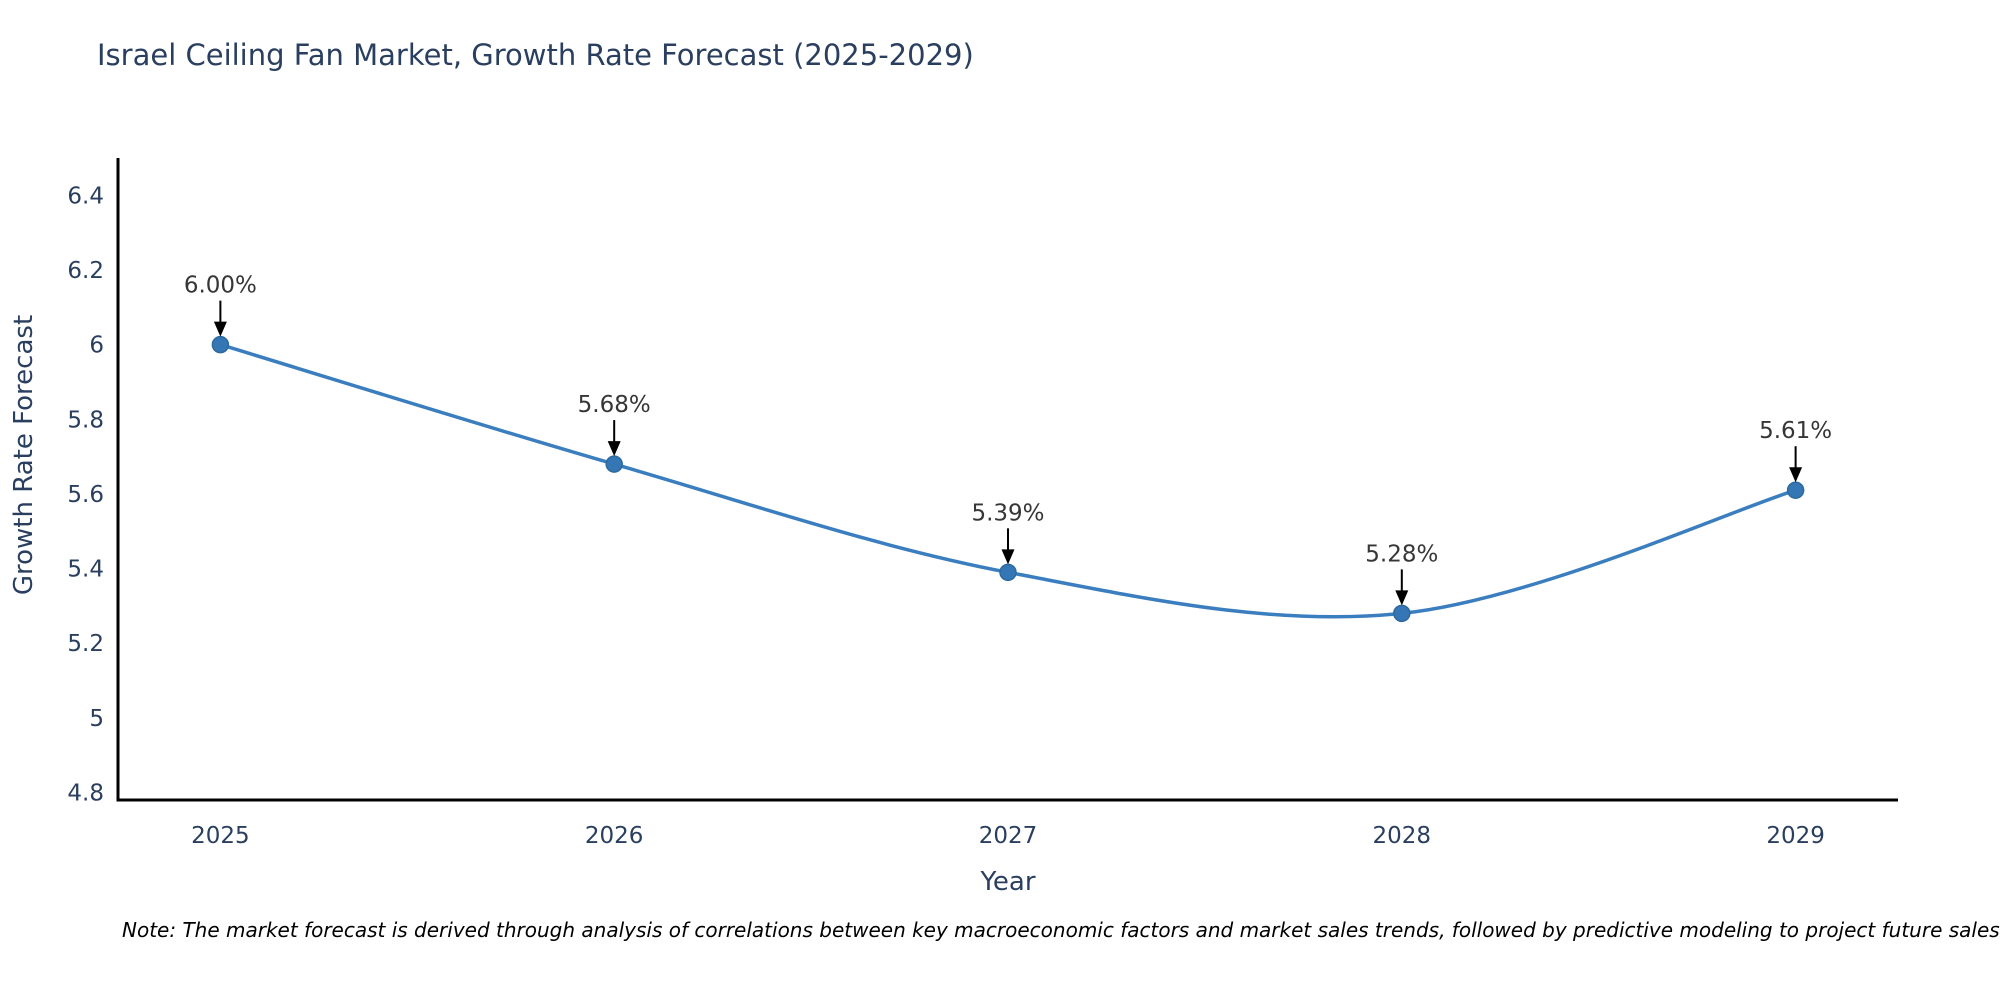 This screenshot has width=2000, height=1000. I want to click on point-annotation: 5.61%, so click(1795, 450).